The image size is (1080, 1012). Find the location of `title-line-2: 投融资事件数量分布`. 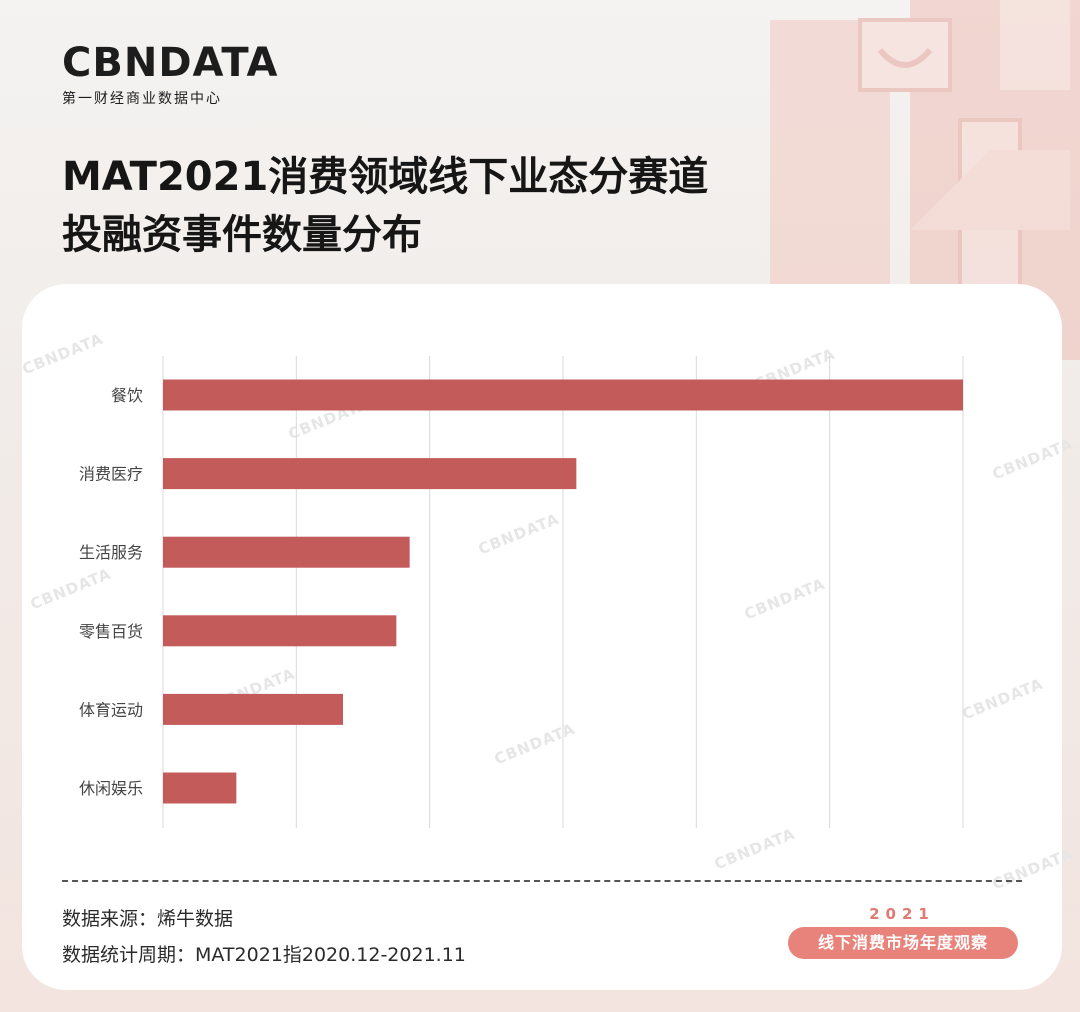

title-line-2: 投融资事件数量分布 is located at coordinates (242, 235).